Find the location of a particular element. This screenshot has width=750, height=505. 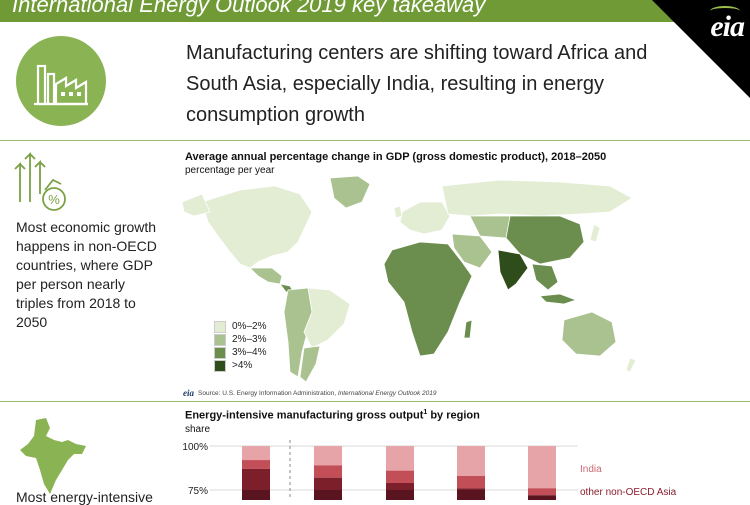

source-eia-logo: eia is located at coordinates (188, 393).